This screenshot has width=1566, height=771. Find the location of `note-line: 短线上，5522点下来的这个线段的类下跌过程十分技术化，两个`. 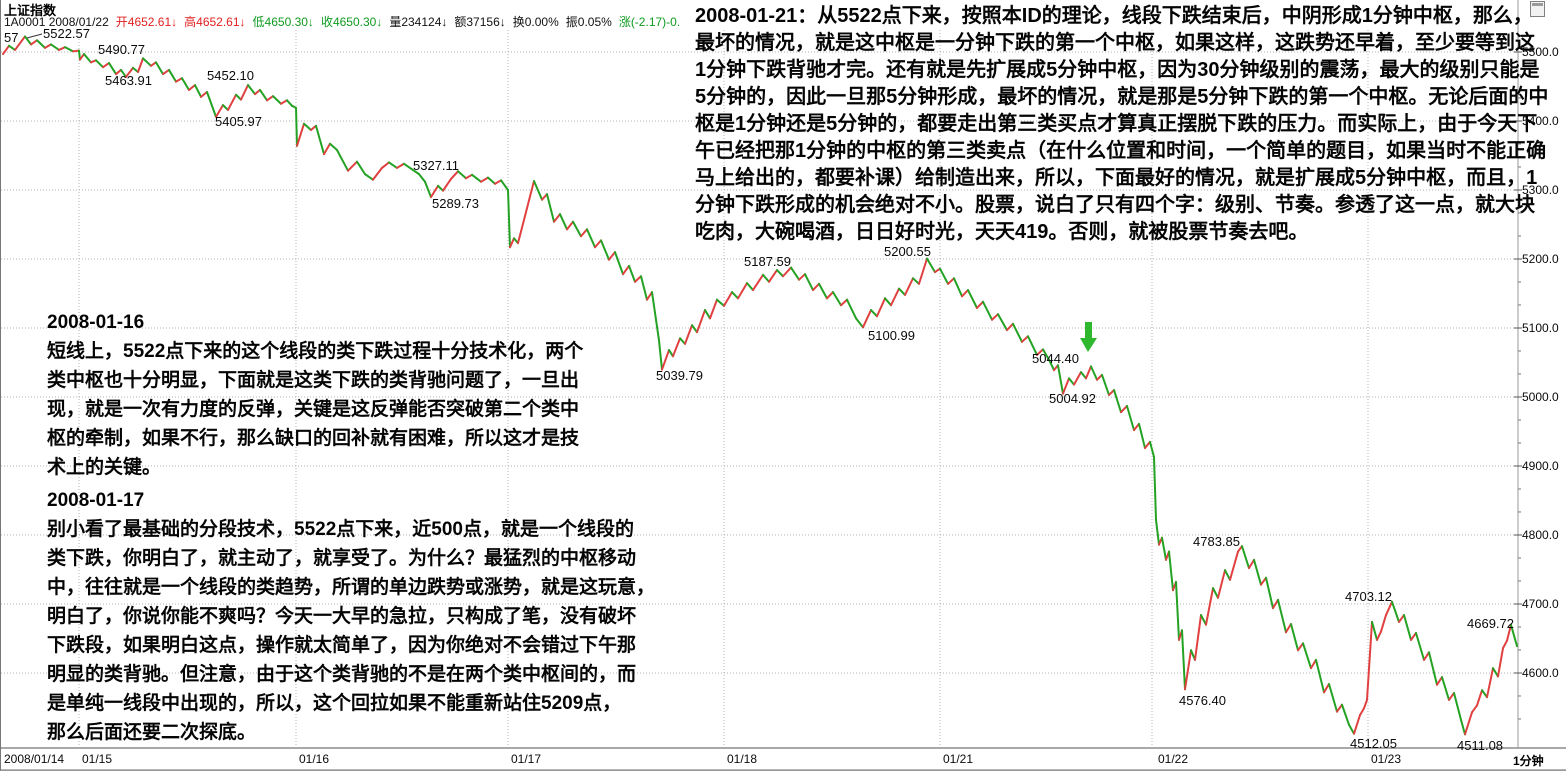

note-line: 短线上，5522点下来的这个线段的类下跌过程十分技术化，两个 is located at coordinates (315, 351).